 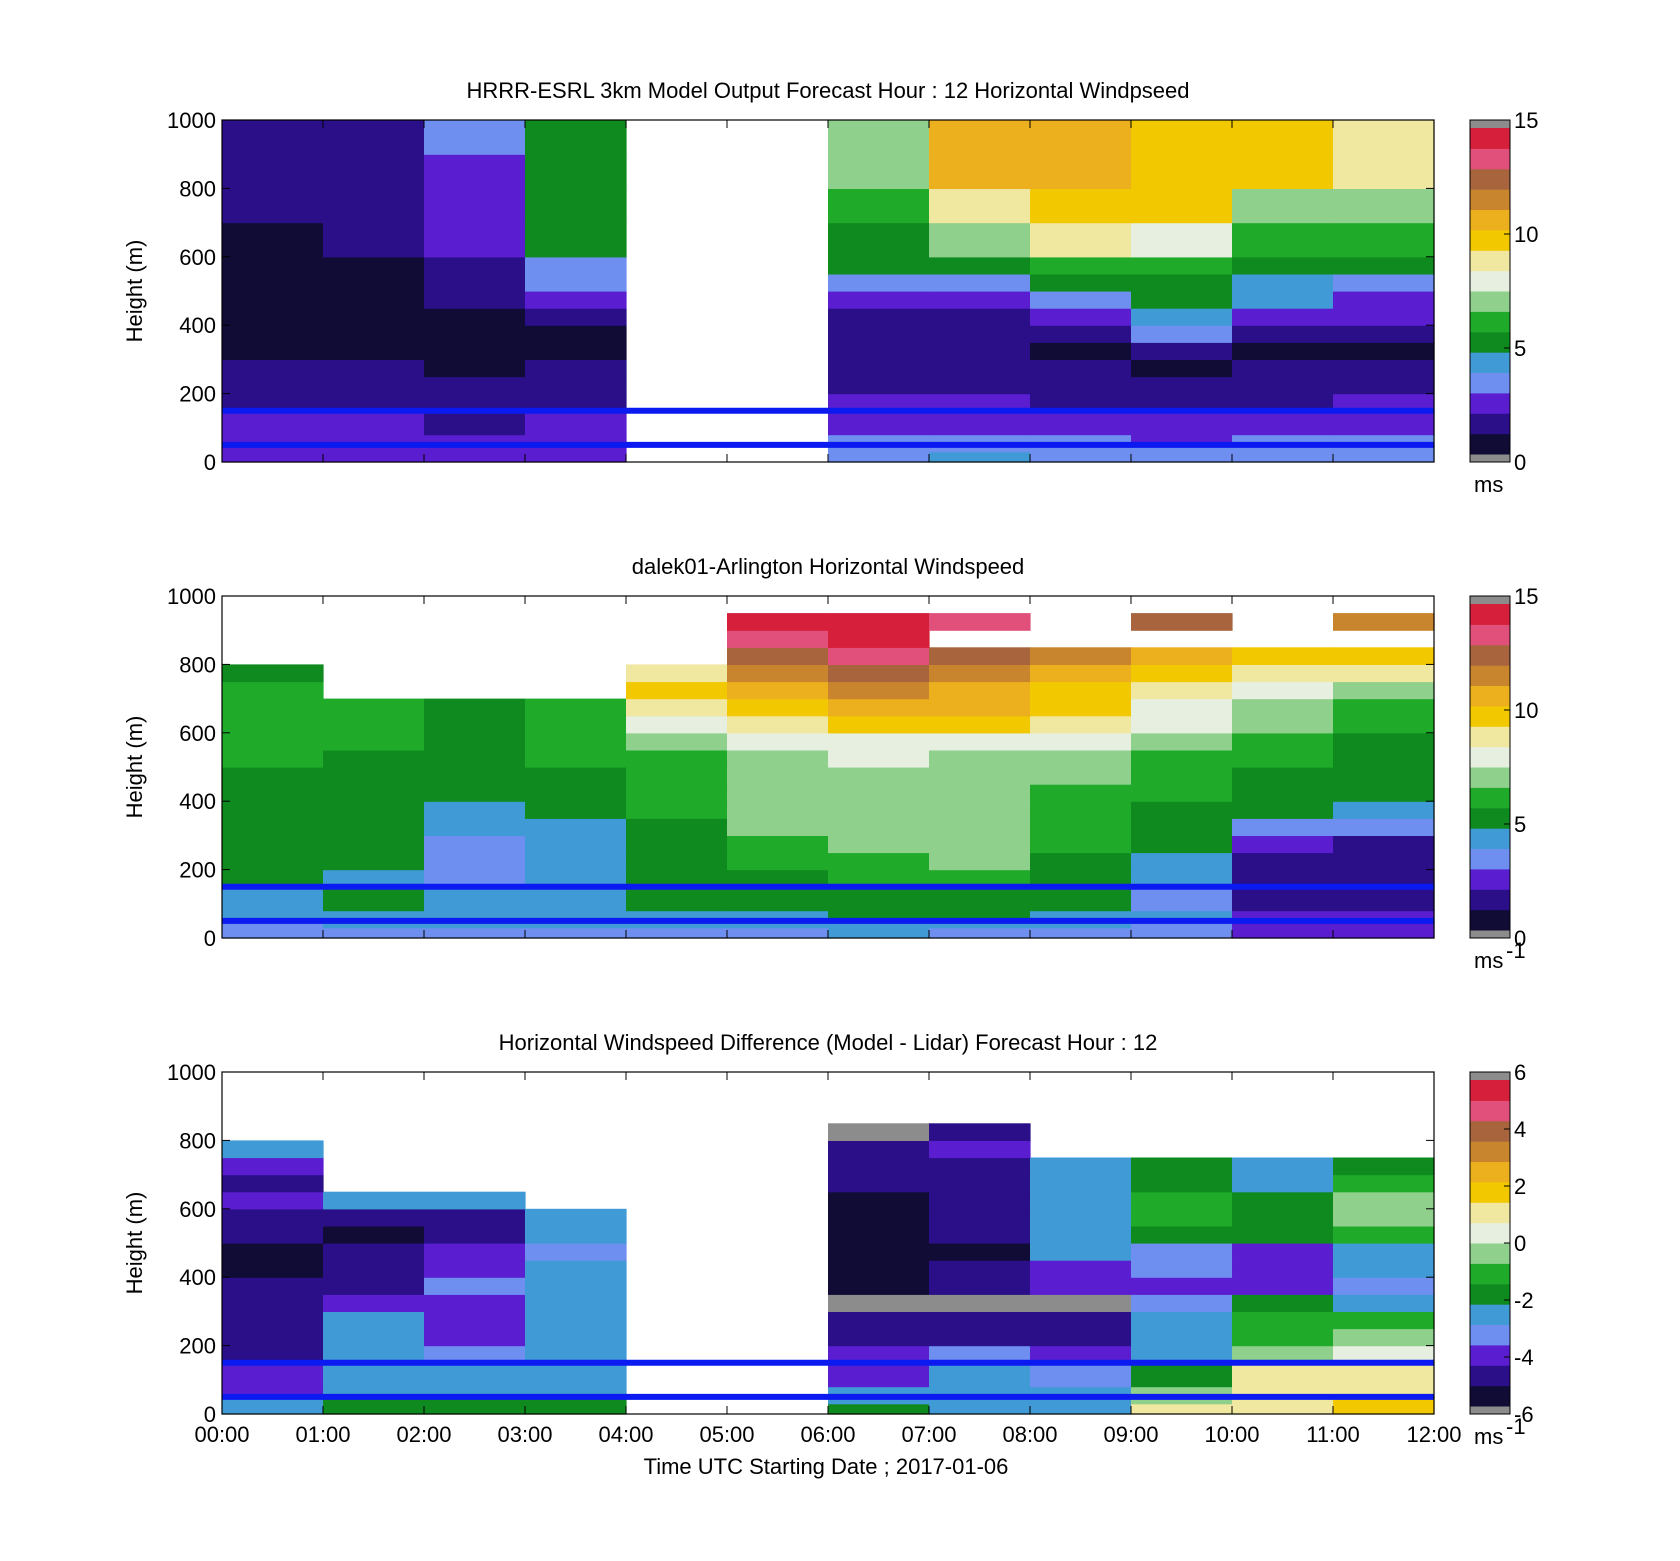 I want to click on x-tick-label: 12:00, so click(x=1433, y=1434).